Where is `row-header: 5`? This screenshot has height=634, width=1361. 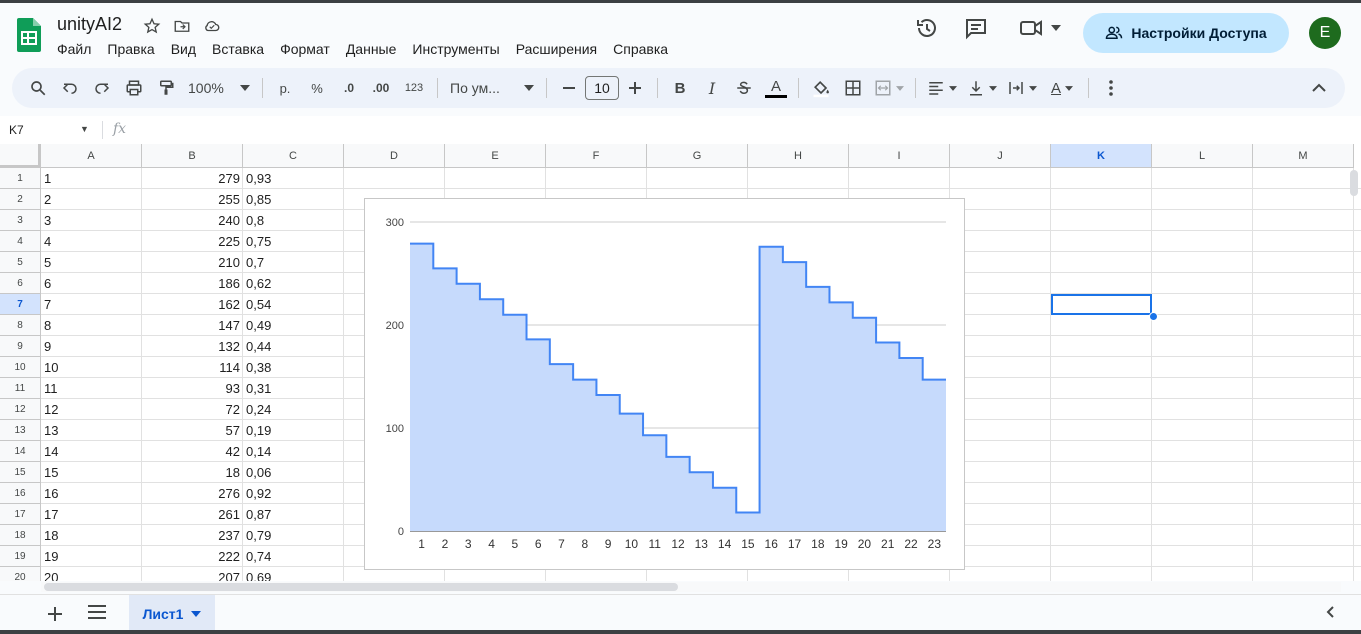 row-header: 5 is located at coordinates (20, 262).